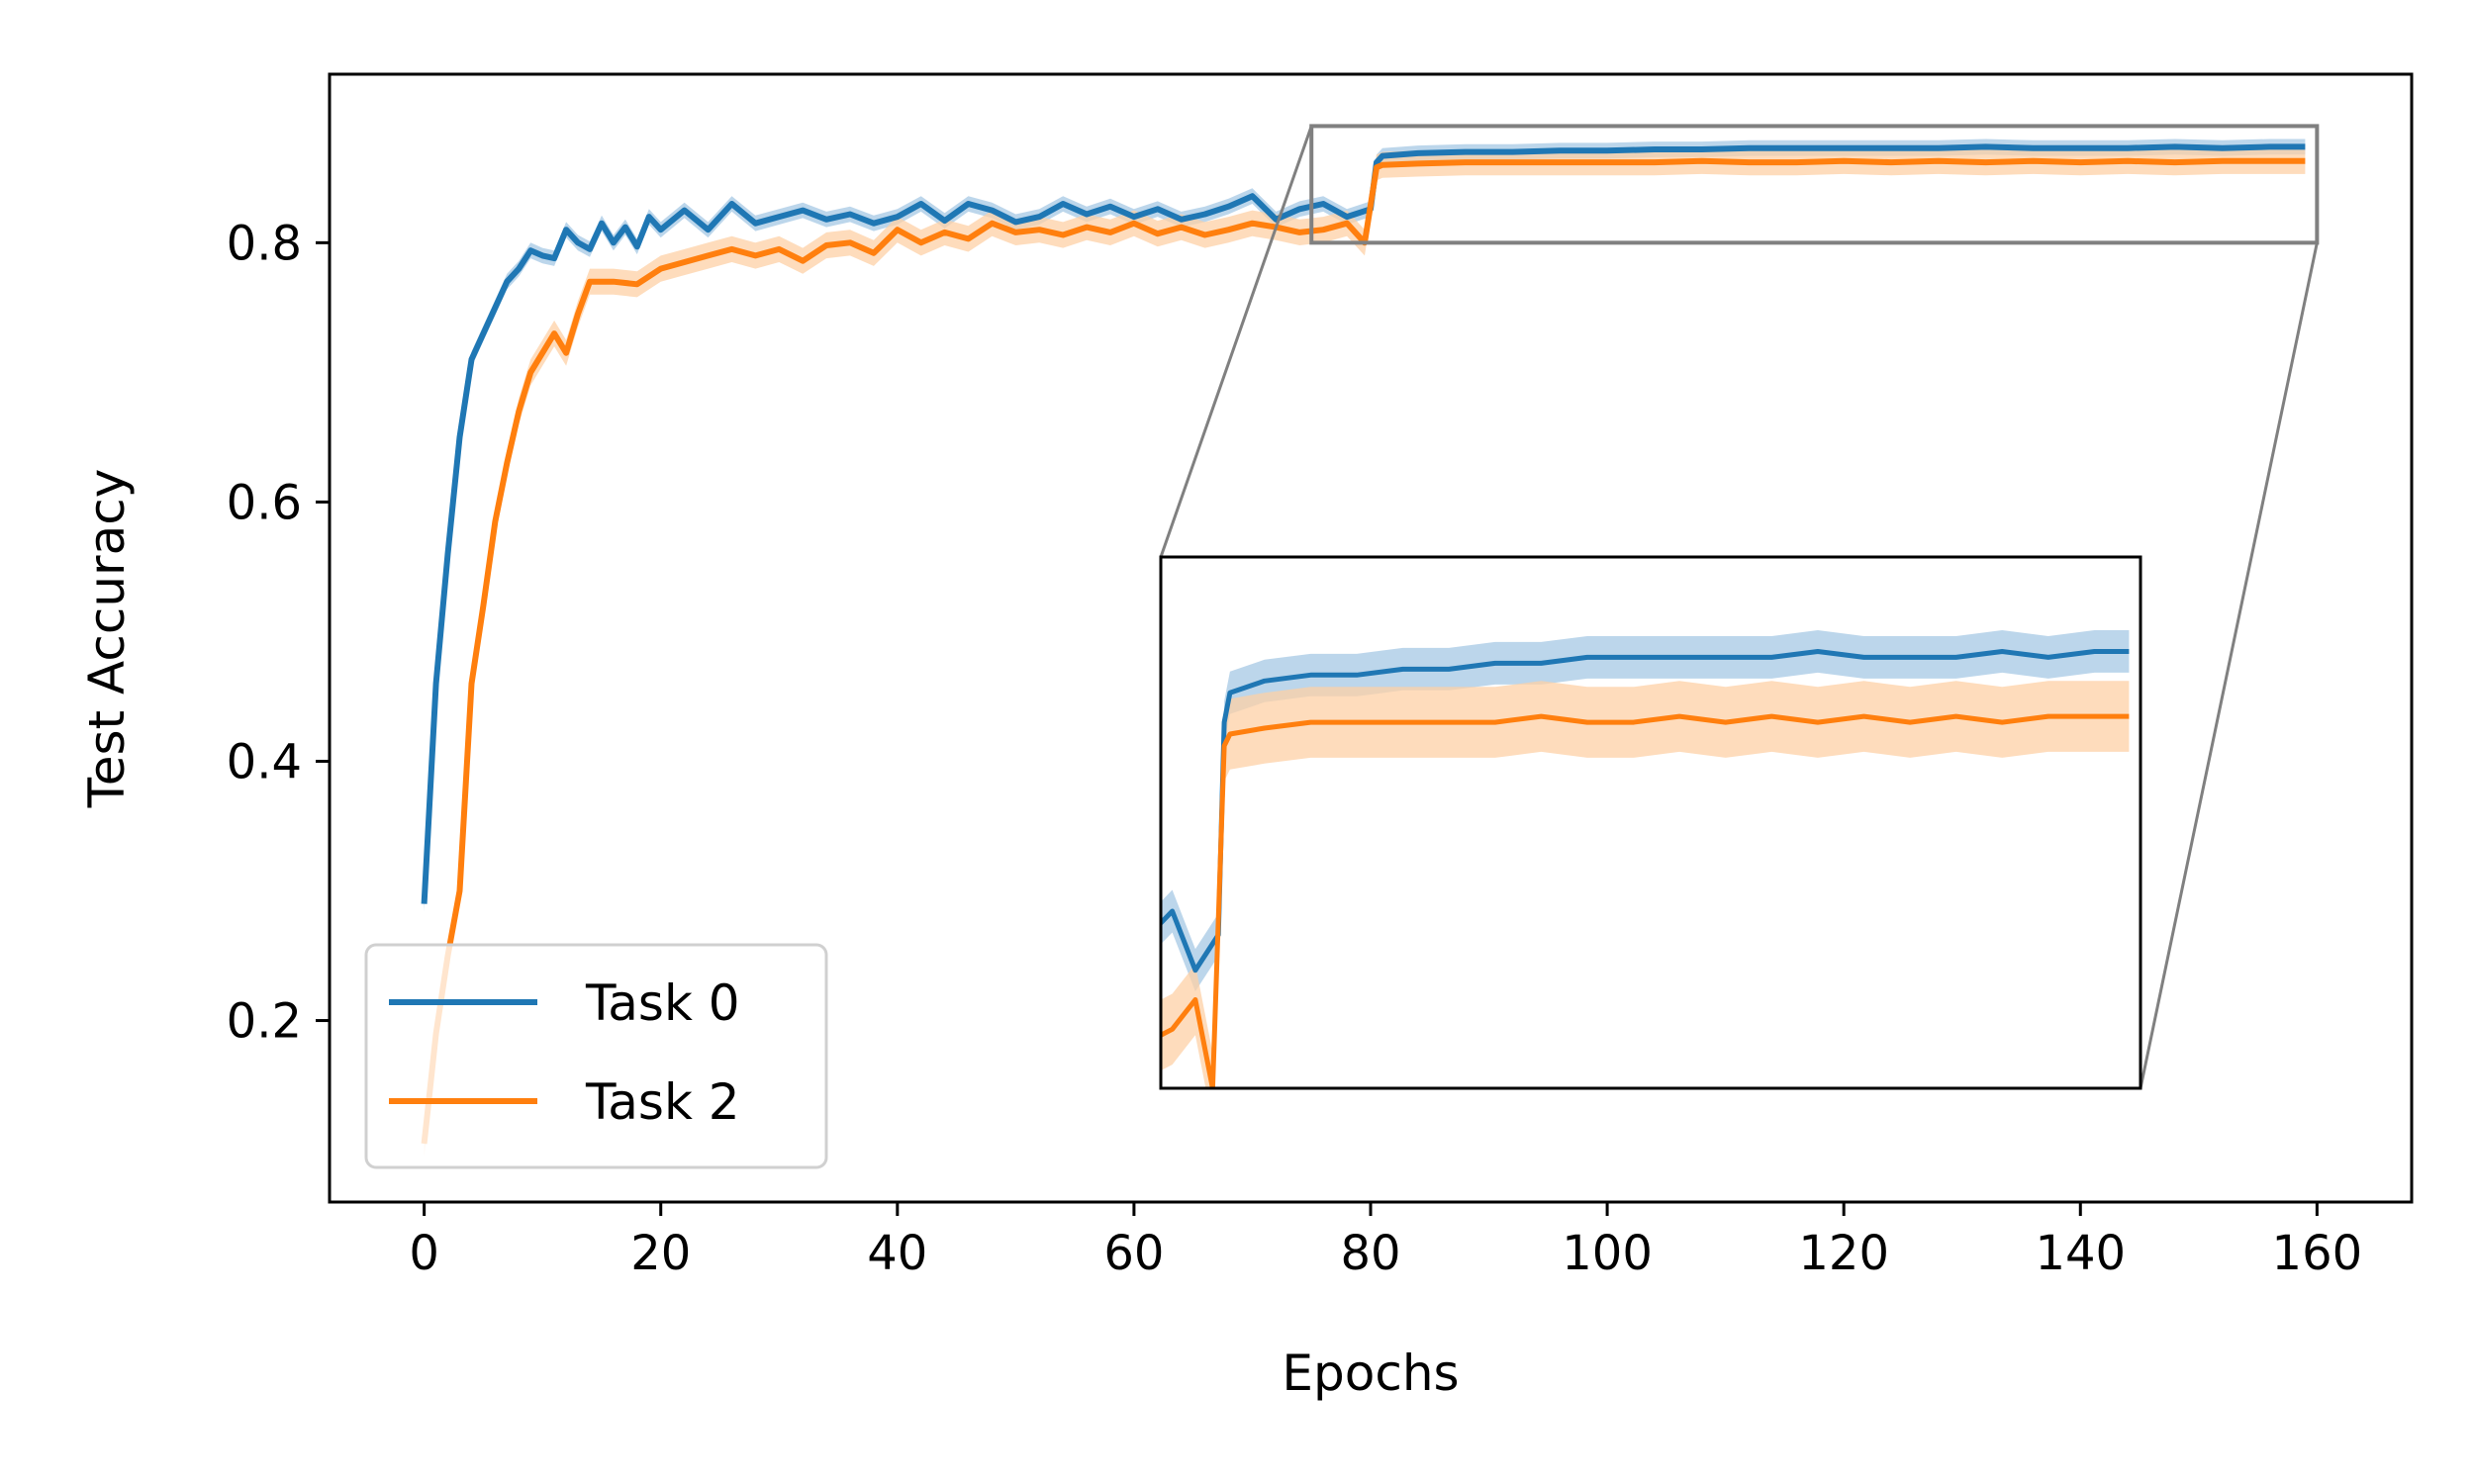  What do you see at coordinates (1844, 1253) in the screenshot?
I see `x-tick-label: 120` at bounding box center [1844, 1253].